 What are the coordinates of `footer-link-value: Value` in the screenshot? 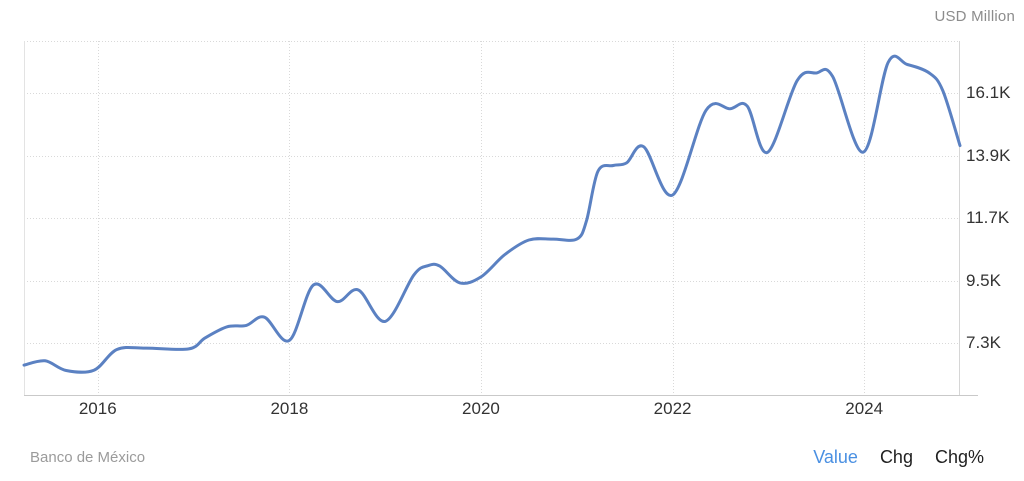 It's located at (835, 456).